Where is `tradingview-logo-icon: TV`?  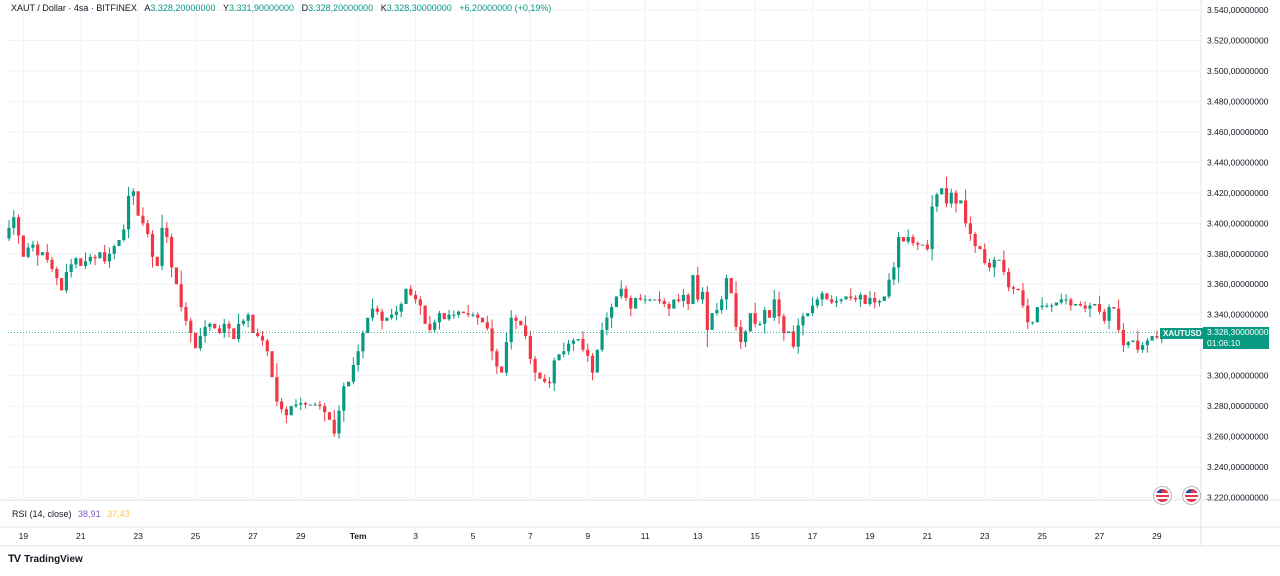
tradingview-logo-icon: TV is located at coordinates (14, 559).